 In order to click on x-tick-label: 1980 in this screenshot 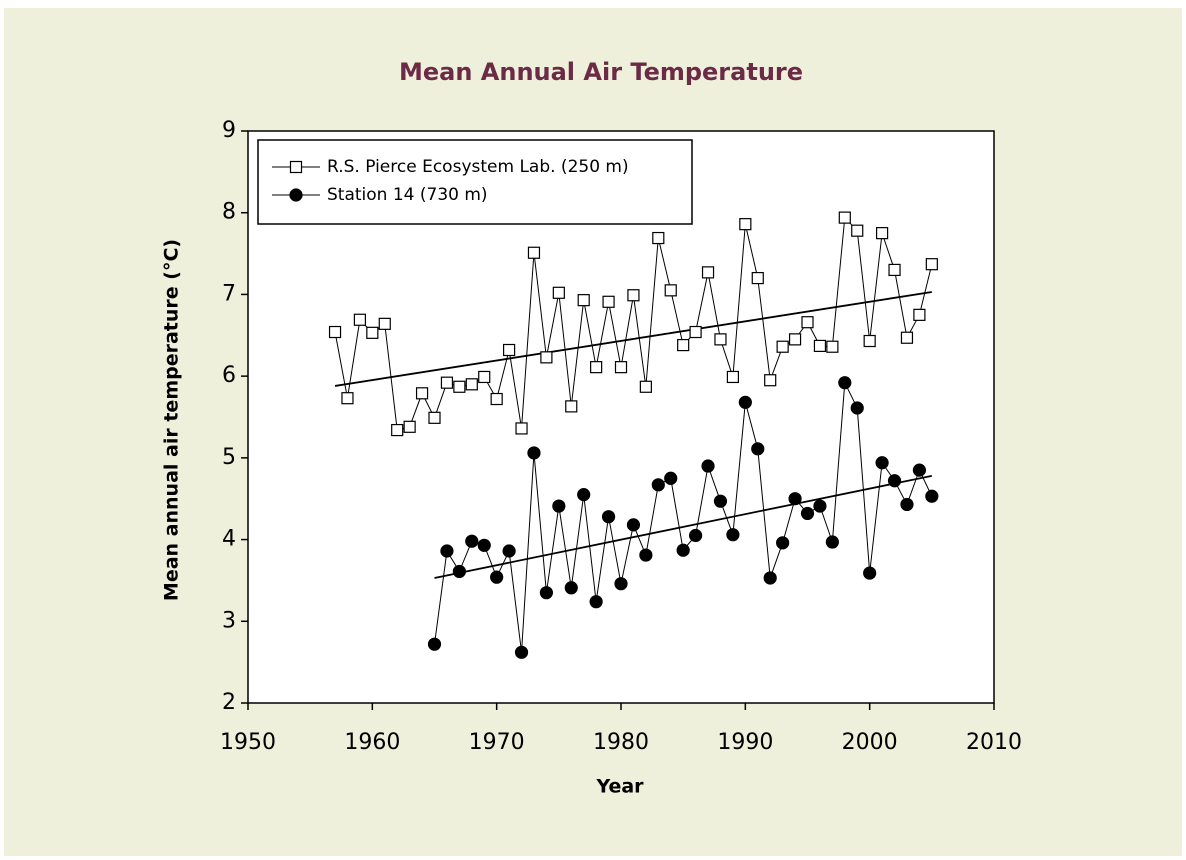, I will do `click(621, 742)`.